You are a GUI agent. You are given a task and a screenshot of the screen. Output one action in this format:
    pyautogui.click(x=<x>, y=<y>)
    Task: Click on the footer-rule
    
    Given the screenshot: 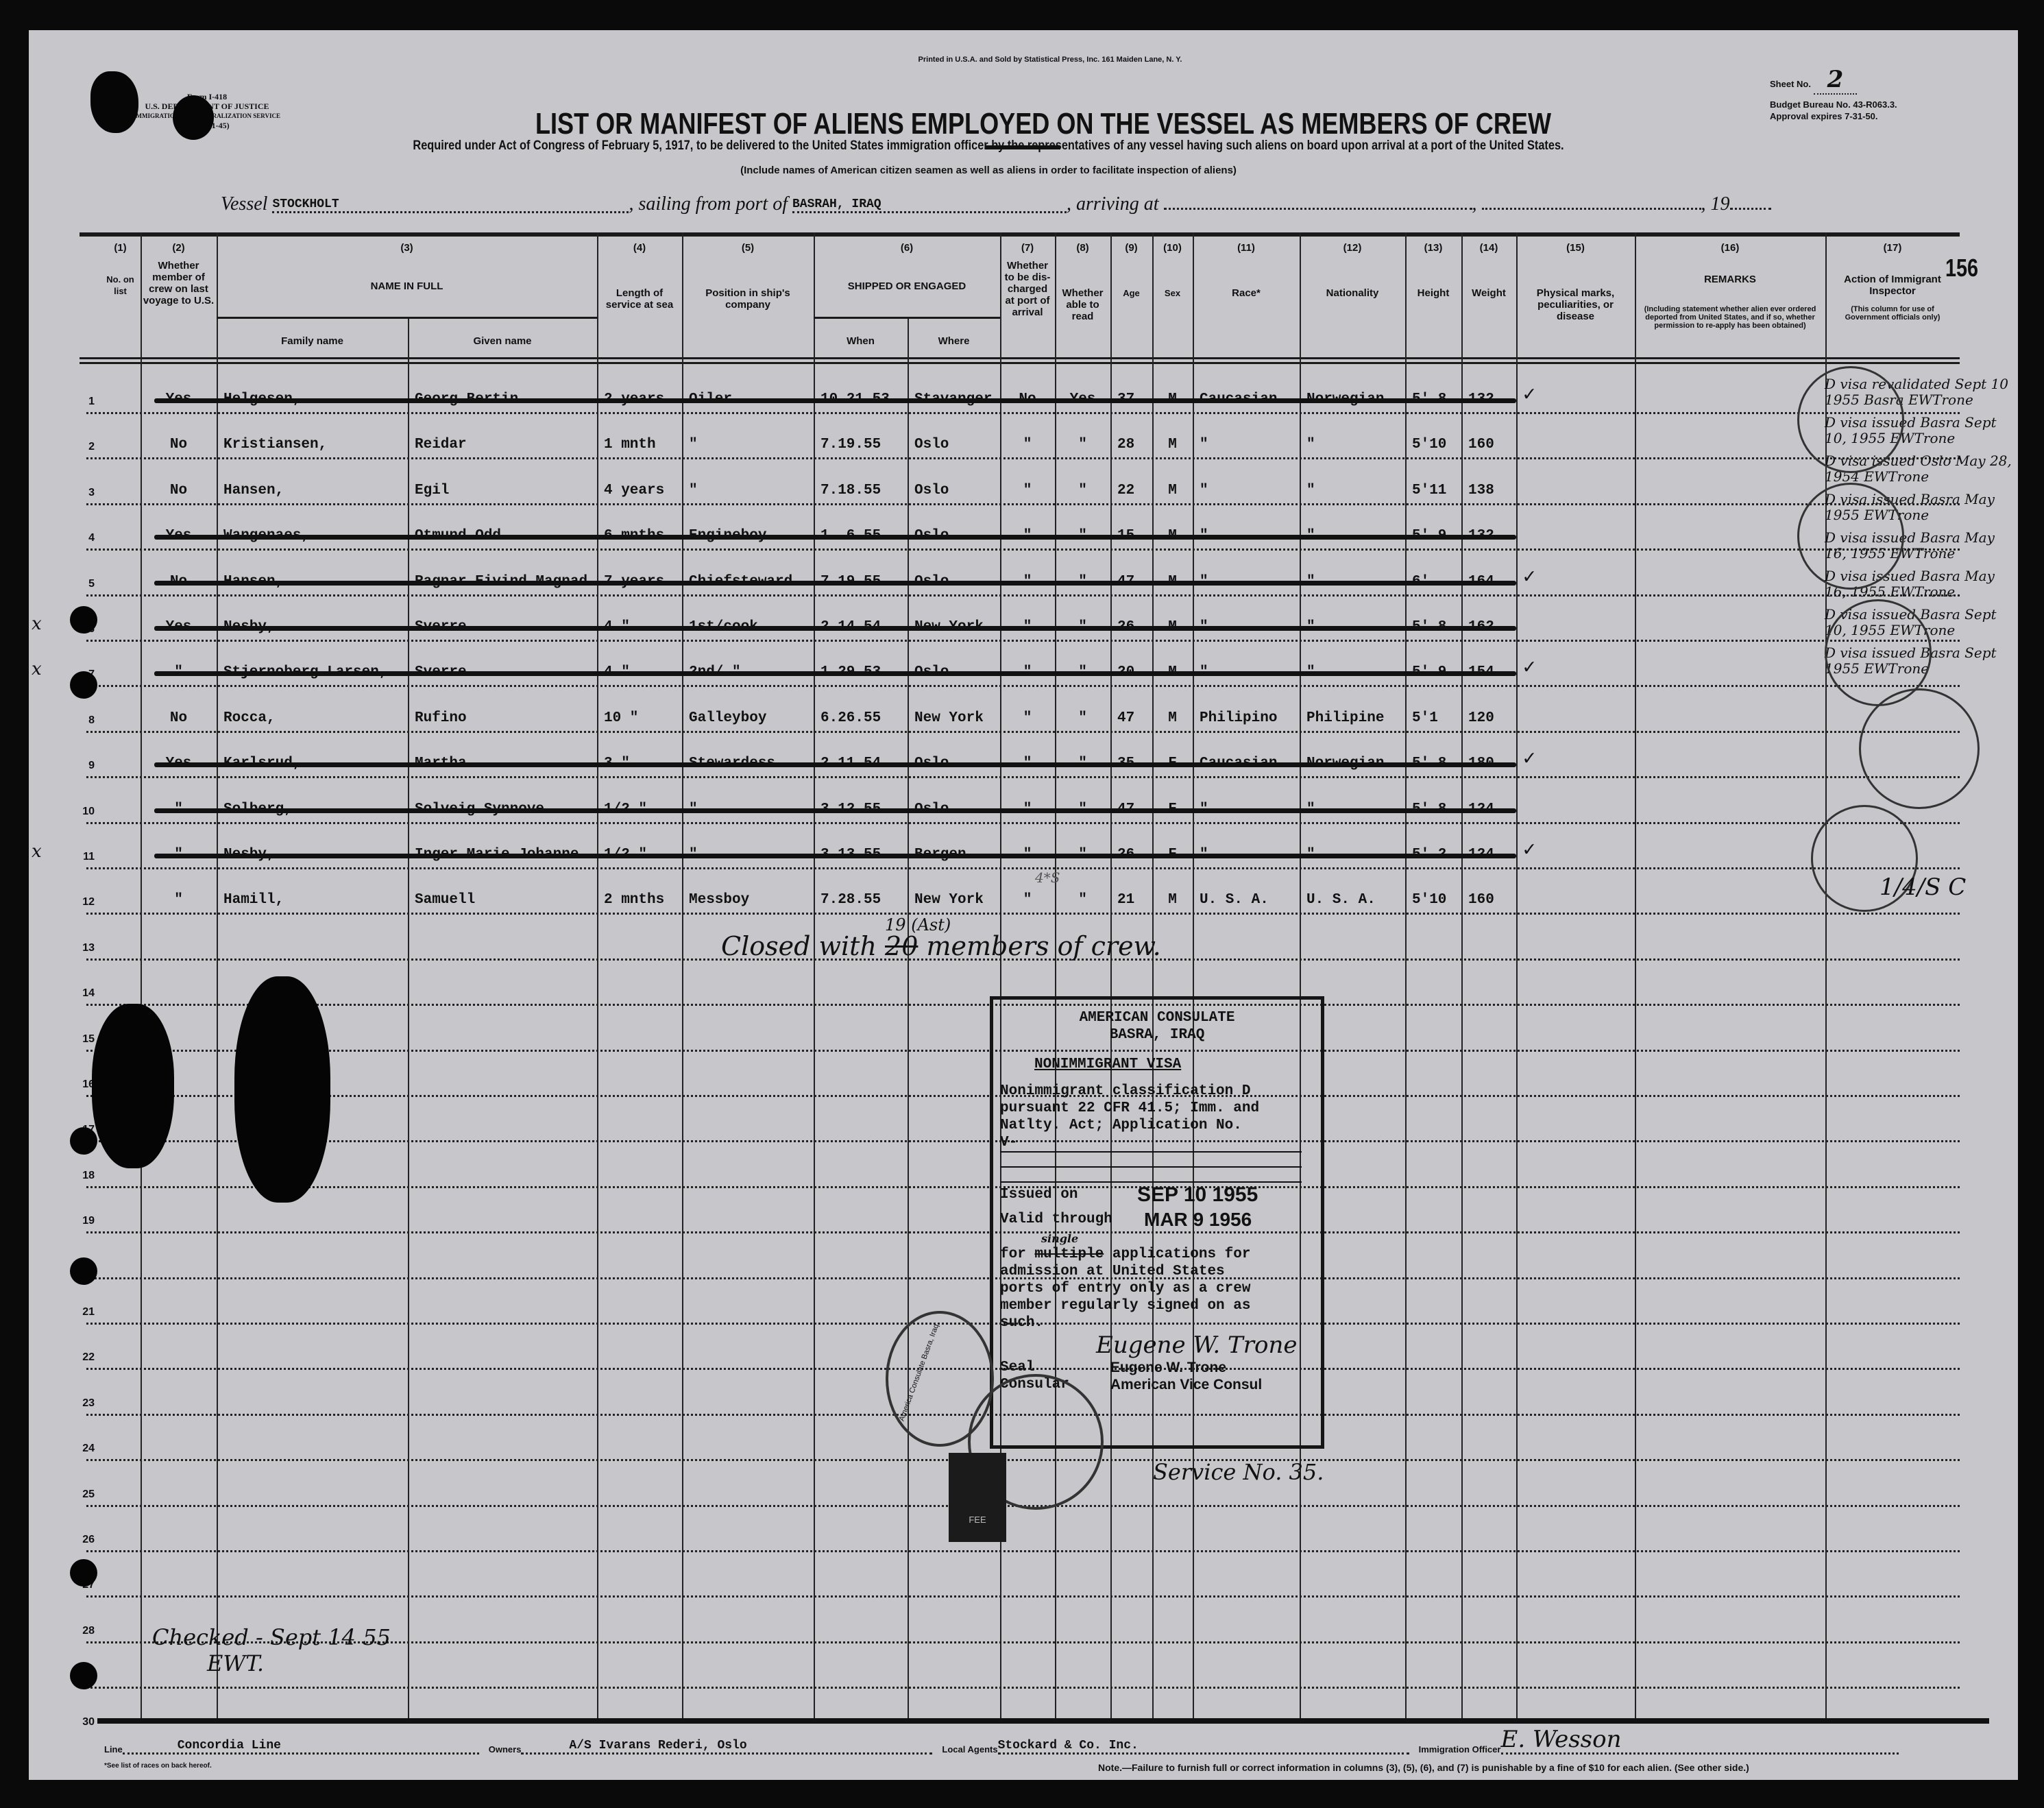 What is the action you would take?
    pyautogui.click(x=1043, y=1721)
    